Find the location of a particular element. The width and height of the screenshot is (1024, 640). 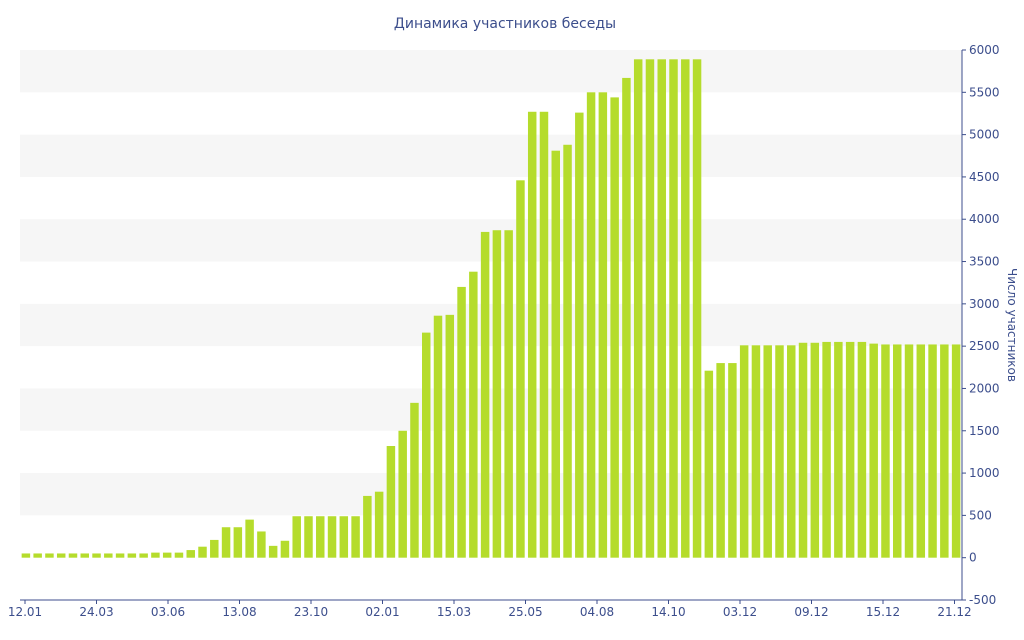

y-tick-label: 6000 is located at coordinates (984, 50).